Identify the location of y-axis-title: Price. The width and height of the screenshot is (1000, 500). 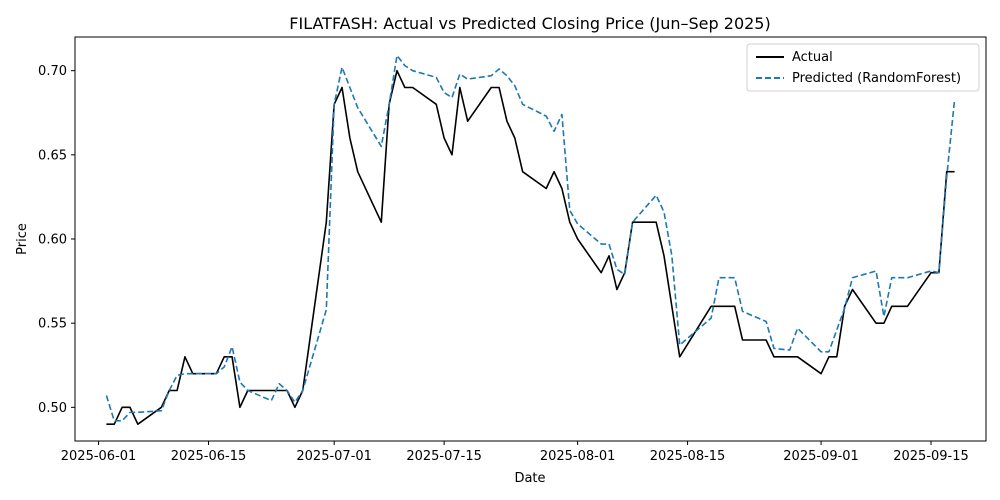
(22, 239).